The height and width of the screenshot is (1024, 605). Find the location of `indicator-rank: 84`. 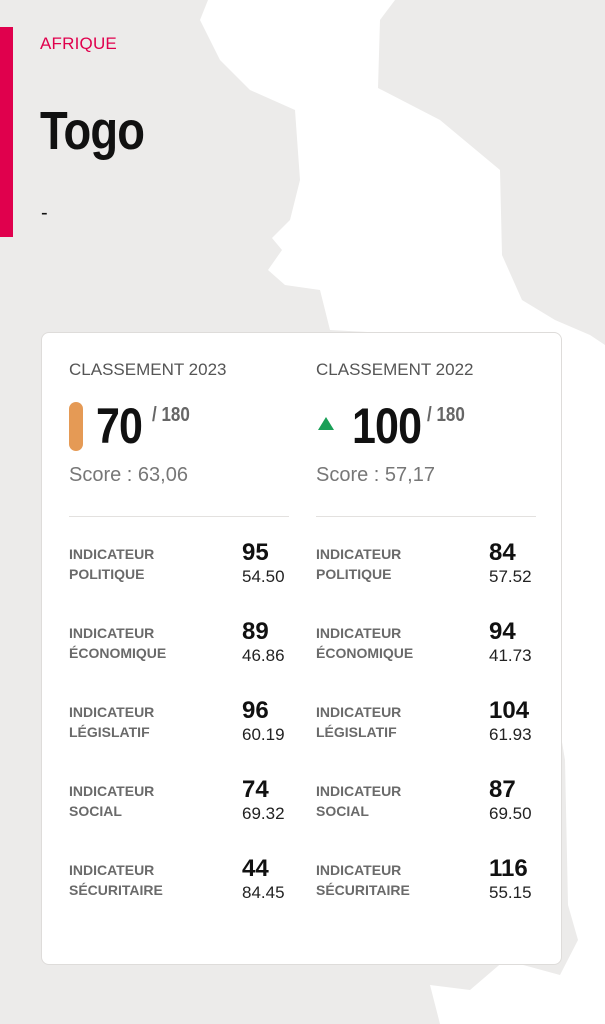

indicator-rank: 84 is located at coordinates (502, 552).